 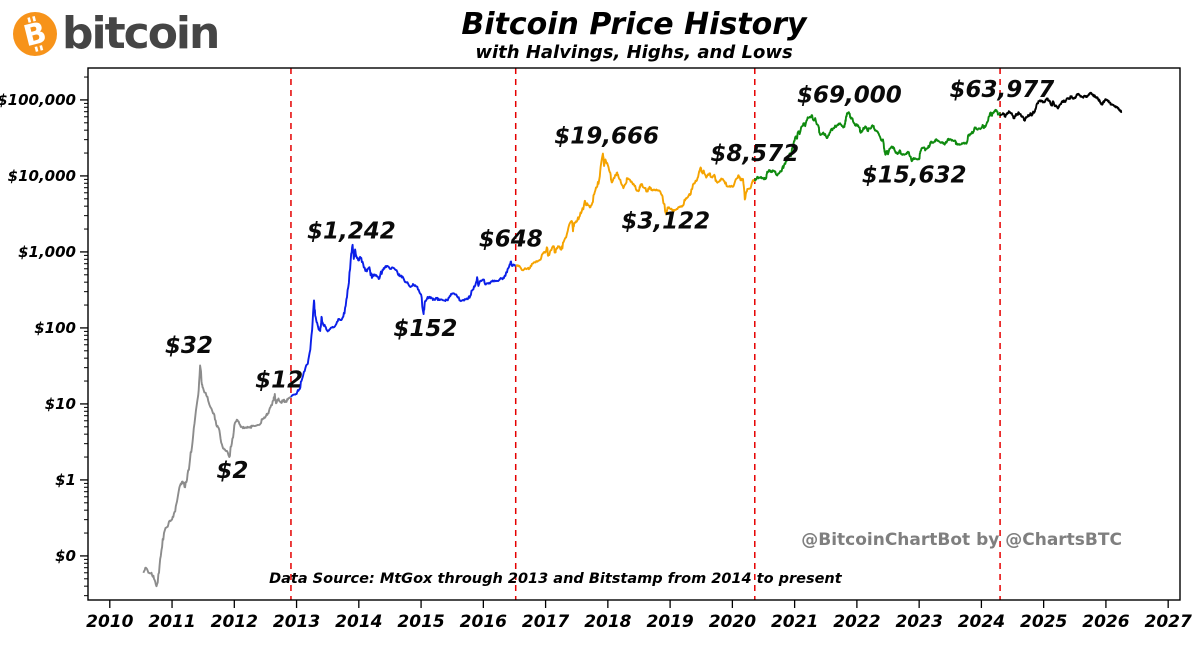 I want to click on price-annotation: $15,632, so click(x=914, y=175).